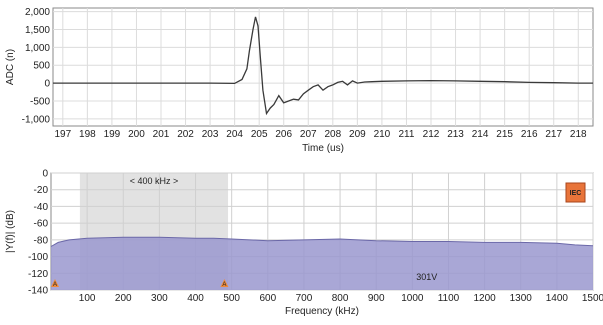  Describe the element at coordinates (37, 12) in the screenshot. I see `plot1-ytick-label: 2,000` at that location.